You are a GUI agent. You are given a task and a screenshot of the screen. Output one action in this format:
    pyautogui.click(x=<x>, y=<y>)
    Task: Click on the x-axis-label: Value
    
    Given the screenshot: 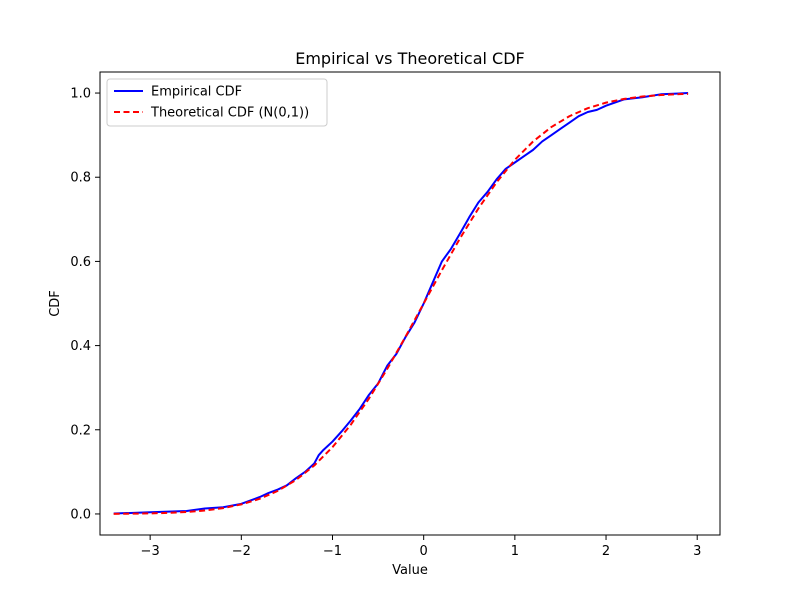 What is the action you would take?
    pyautogui.click(x=410, y=570)
    